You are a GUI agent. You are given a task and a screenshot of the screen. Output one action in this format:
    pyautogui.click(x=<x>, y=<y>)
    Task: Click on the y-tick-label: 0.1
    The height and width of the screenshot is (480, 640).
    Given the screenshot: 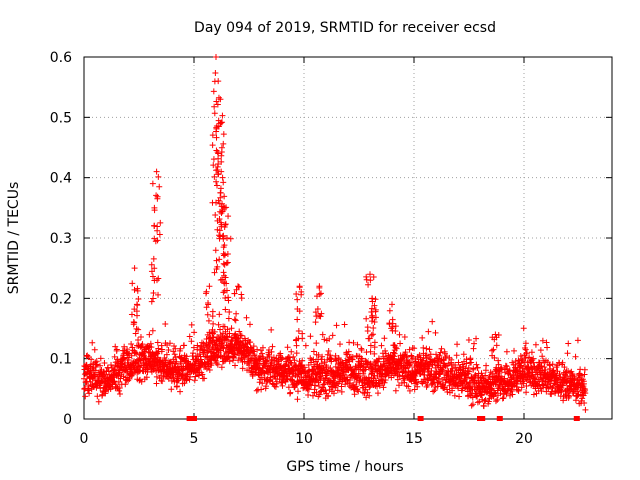 What is the action you would take?
    pyautogui.click(x=61, y=360)
    